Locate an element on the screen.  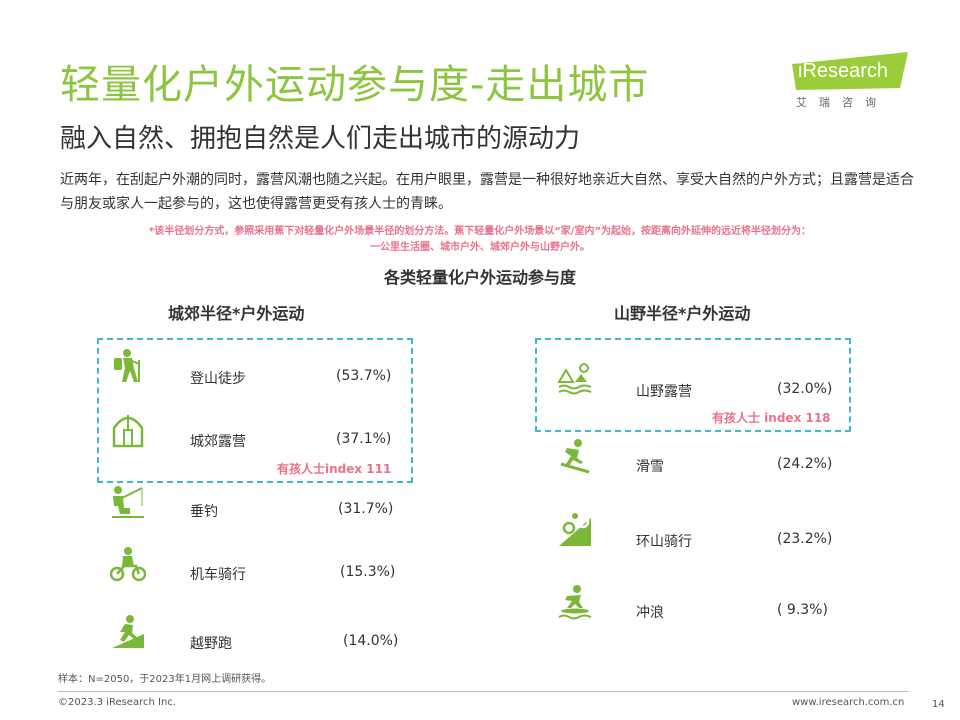
list-item-motorcycle is located at coordinates (128, 567).